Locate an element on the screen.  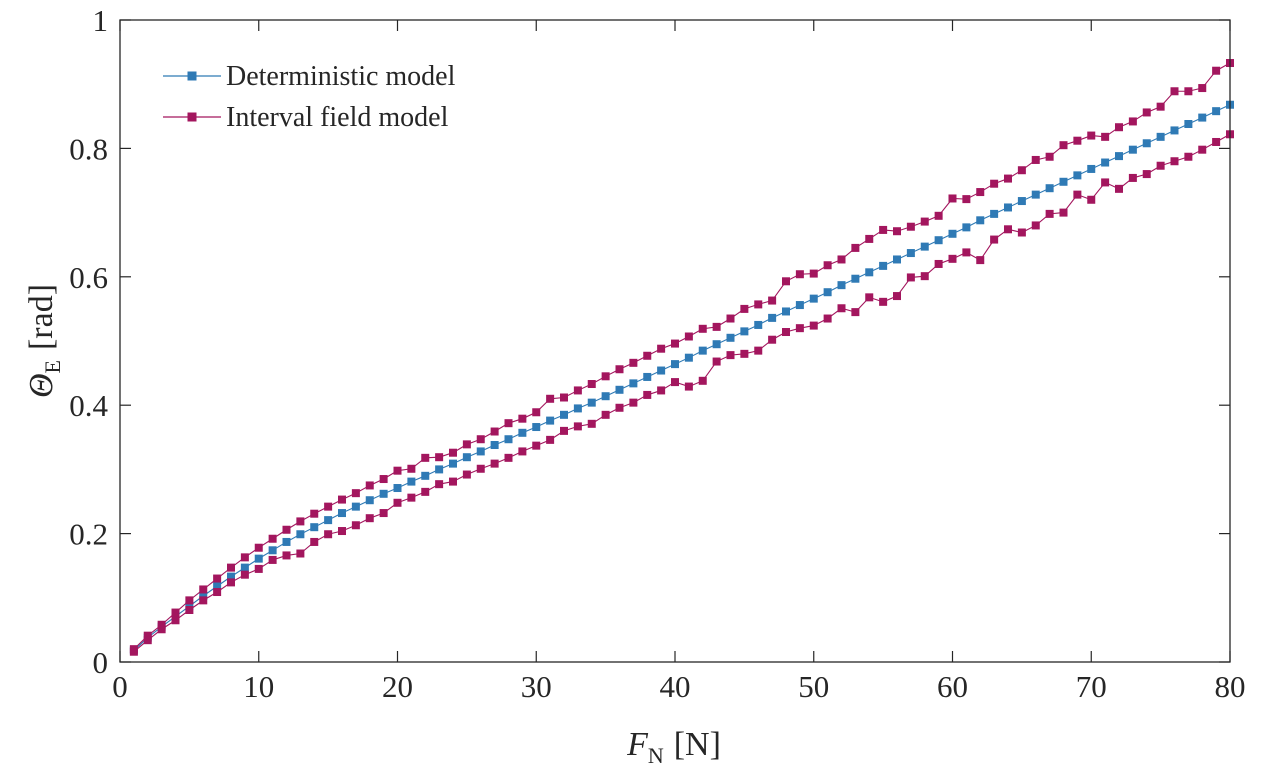
y-tick-label: 0.6 is located at coordinates (88, 277).